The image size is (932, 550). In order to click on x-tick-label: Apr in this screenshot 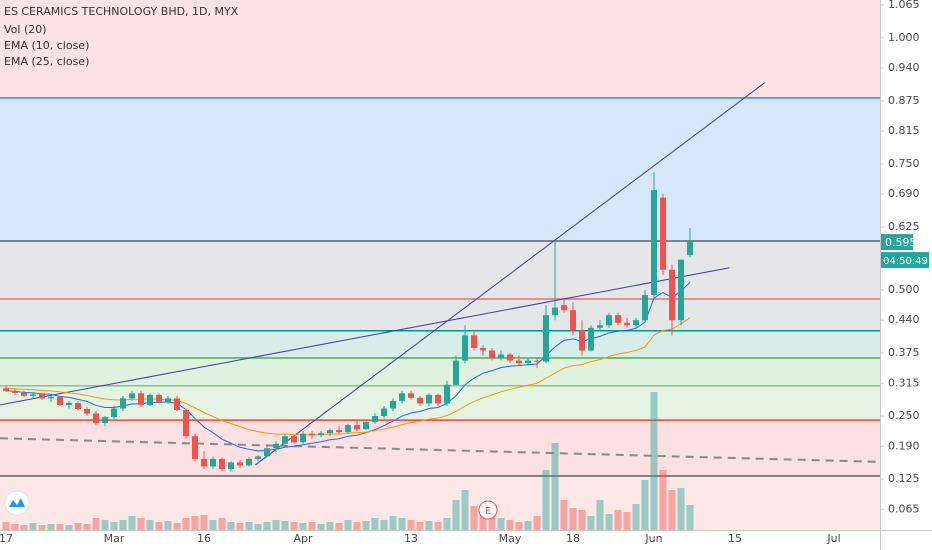, I will do `click(303, 538)`.